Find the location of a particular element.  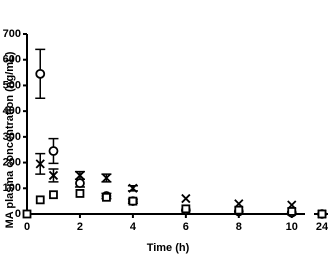

y-tick-label: 300 is located at coordinates (12, 137).